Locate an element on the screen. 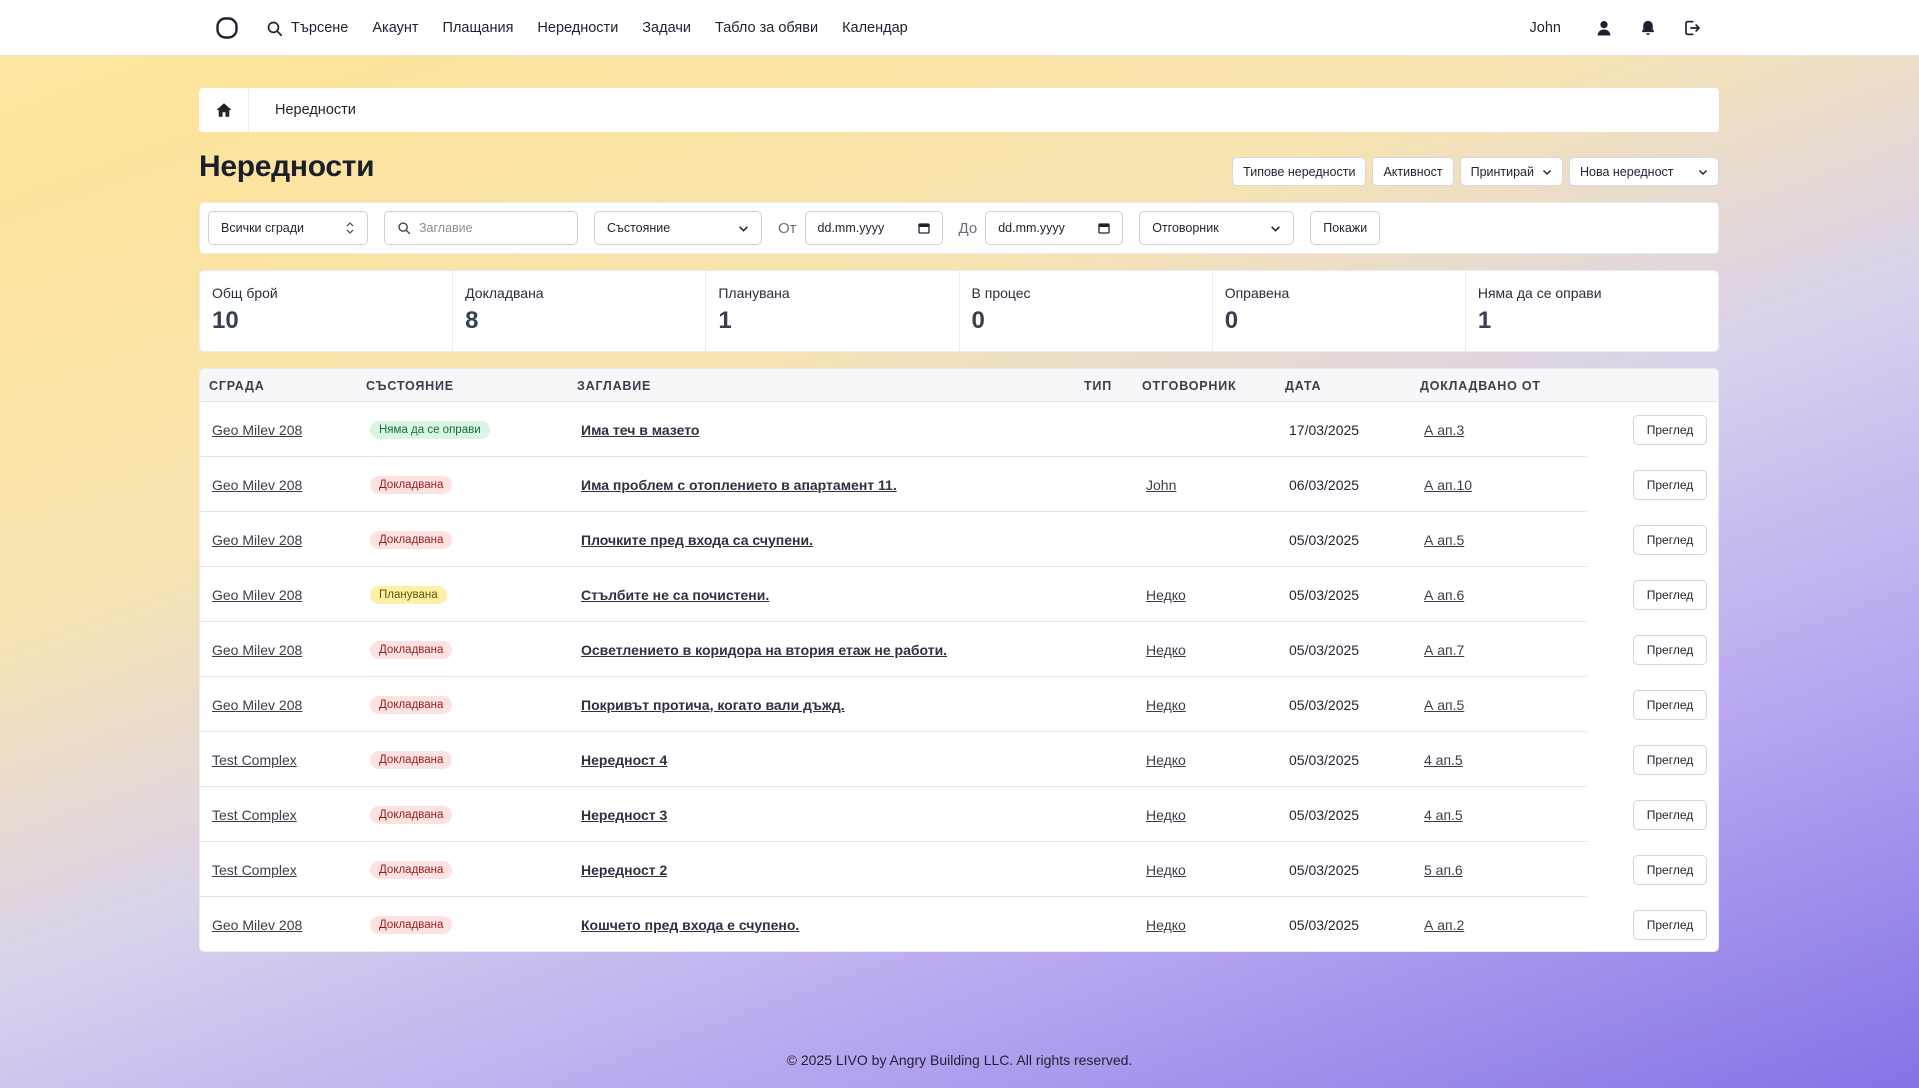  stat-value: 10 is located at coordinates (225, 320).